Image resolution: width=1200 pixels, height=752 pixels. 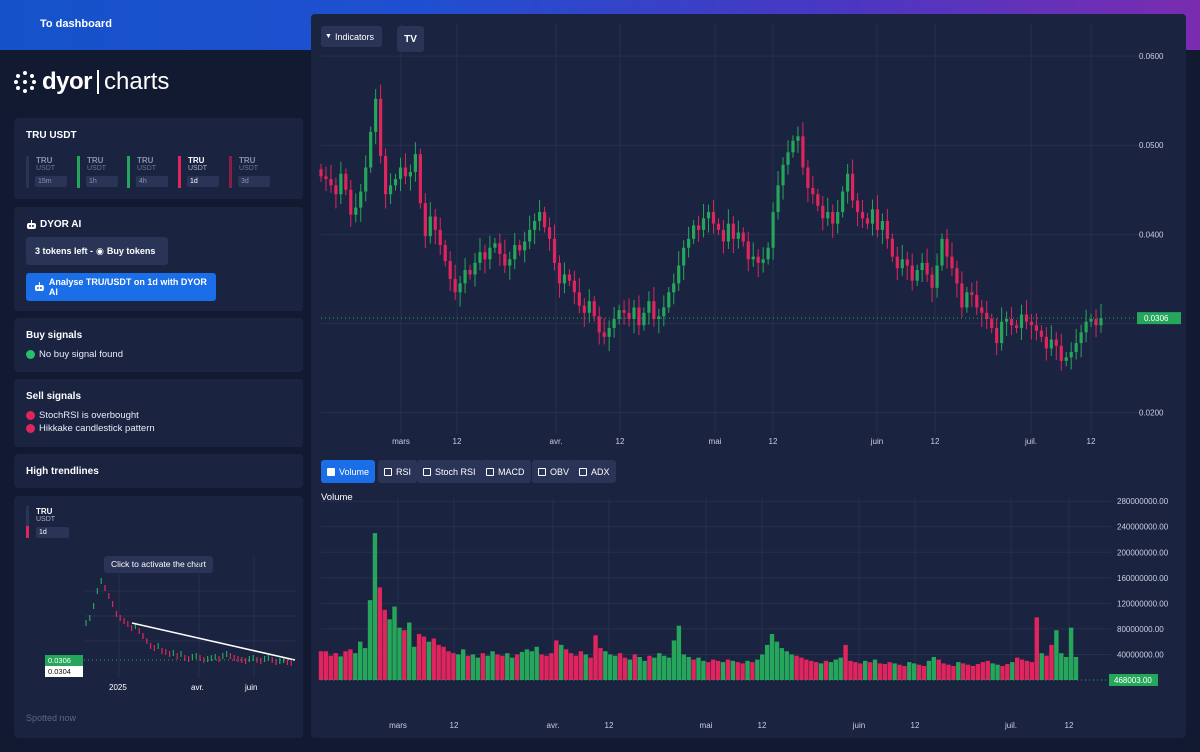 I want to click on alert-icon, so click(x=30, y=428).